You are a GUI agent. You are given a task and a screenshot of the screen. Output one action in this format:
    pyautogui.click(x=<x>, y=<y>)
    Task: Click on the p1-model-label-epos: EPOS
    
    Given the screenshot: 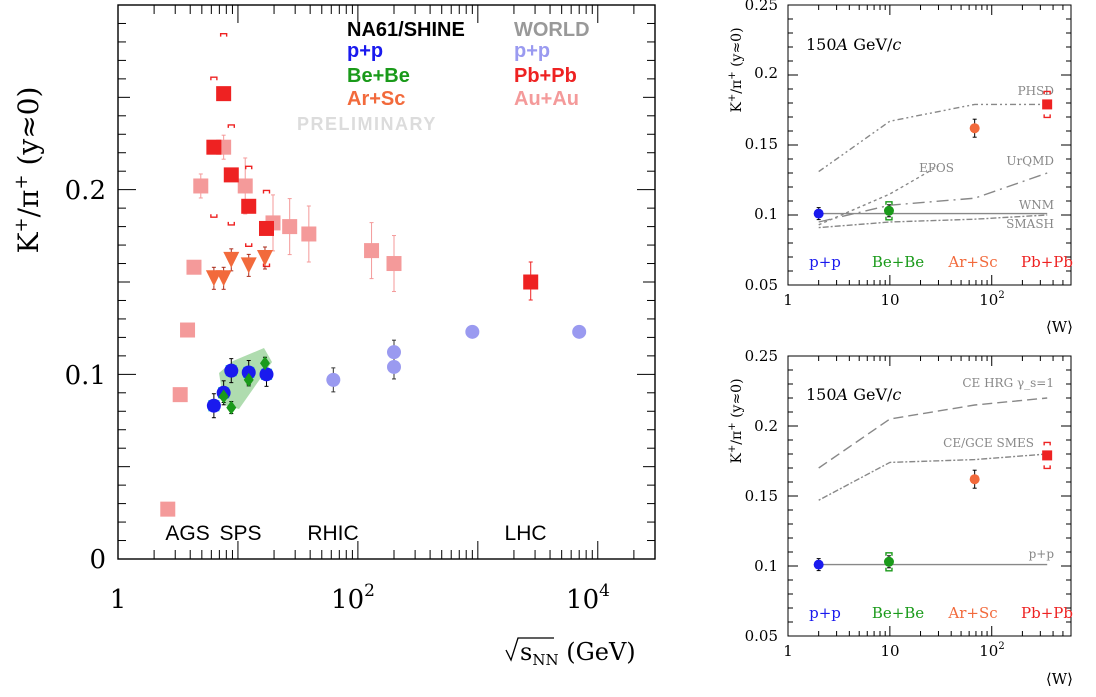 What is the action you would take?
    pyautogui.click(x=936, y=168)
    